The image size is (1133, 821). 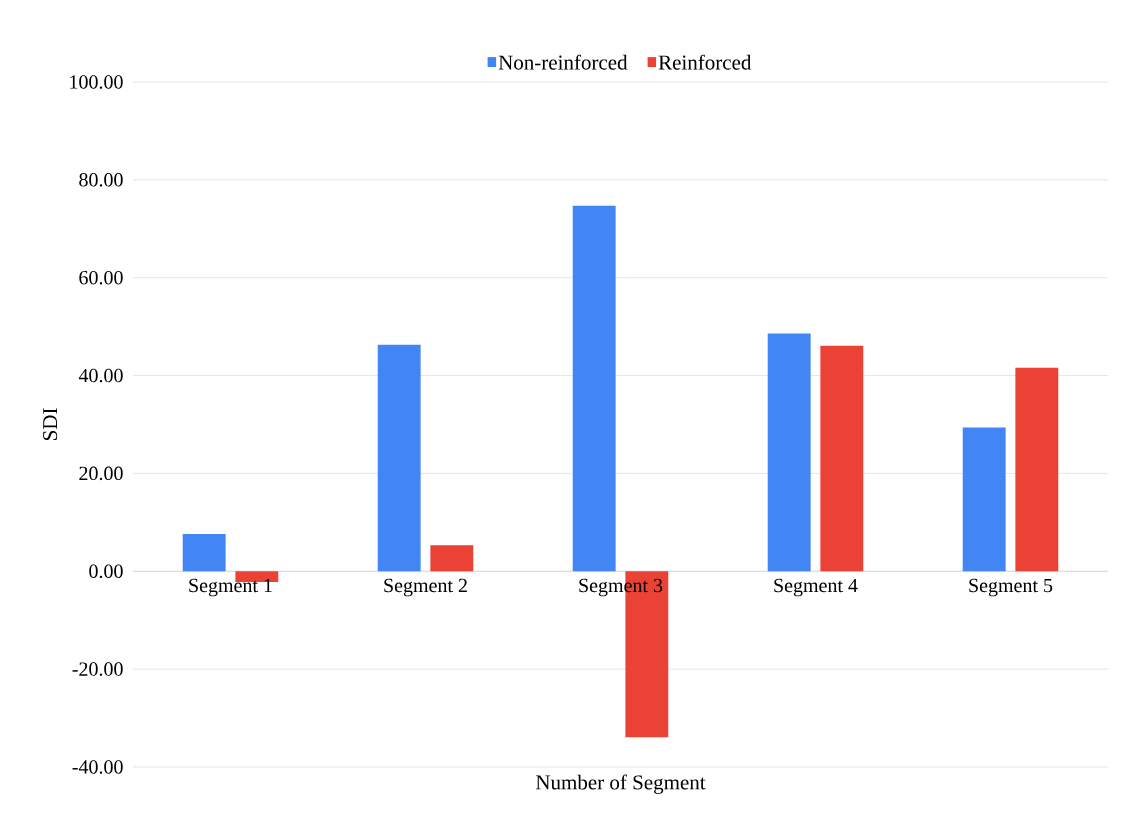 What do you see at coordinates (1011, 587) in the screenshot?
I see `x-tick-label: Segment 5` at bounding box center [1011, 587].